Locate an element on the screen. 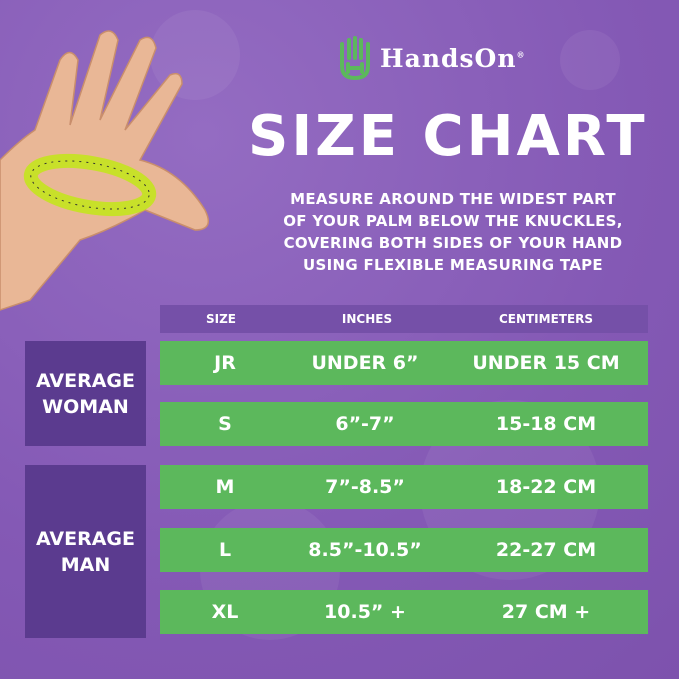  instruction-line: MEASURE AROUND THE WIDEST PART is located at coordinates (453, 199).